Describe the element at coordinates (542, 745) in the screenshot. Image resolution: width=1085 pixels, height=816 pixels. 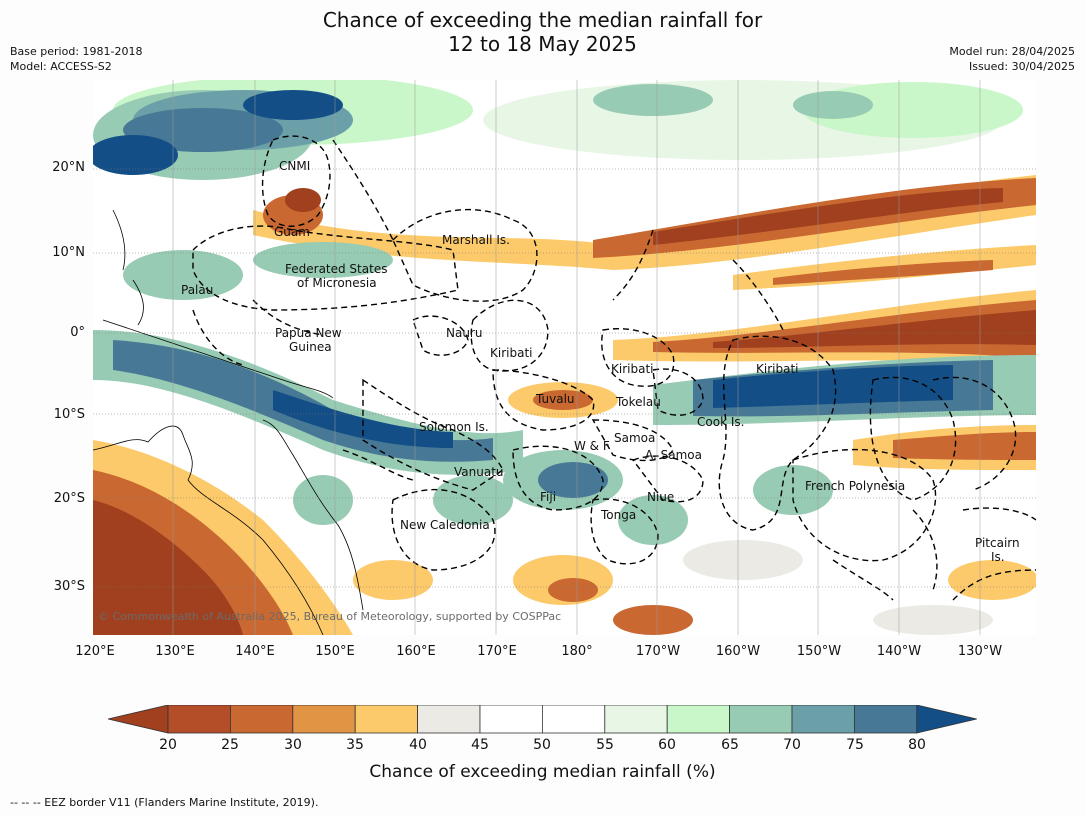
I see `colorbar-tick: 50` at that location.